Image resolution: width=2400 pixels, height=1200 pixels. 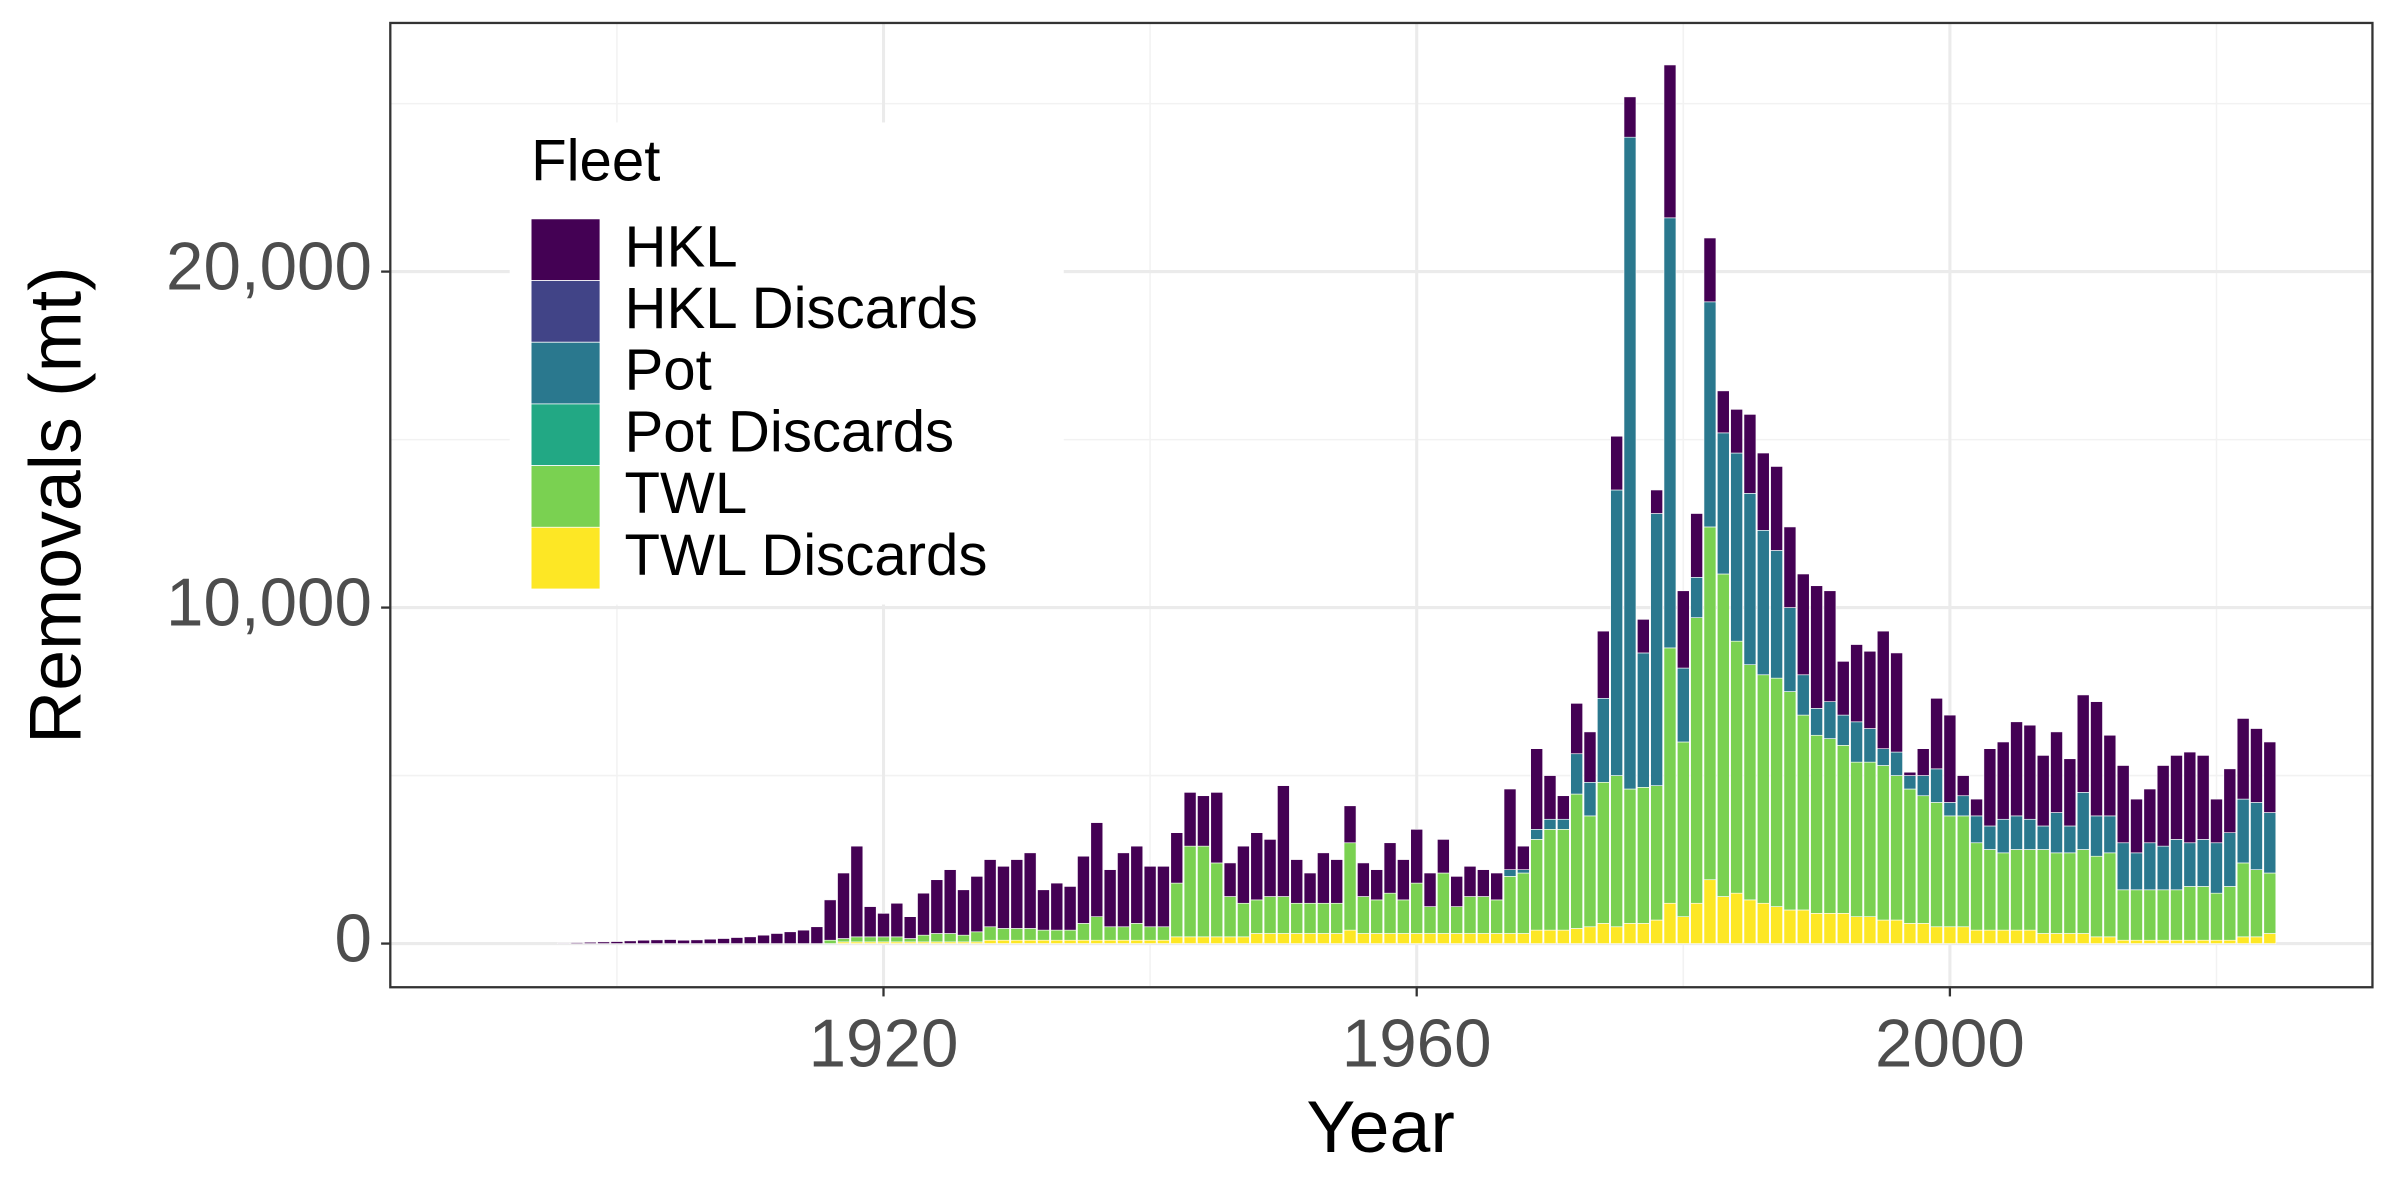 What do you see at coordinates (269, 266) in the screenshot?
I see `y-tick-label: 20,000` at bounding box center [269, 266].